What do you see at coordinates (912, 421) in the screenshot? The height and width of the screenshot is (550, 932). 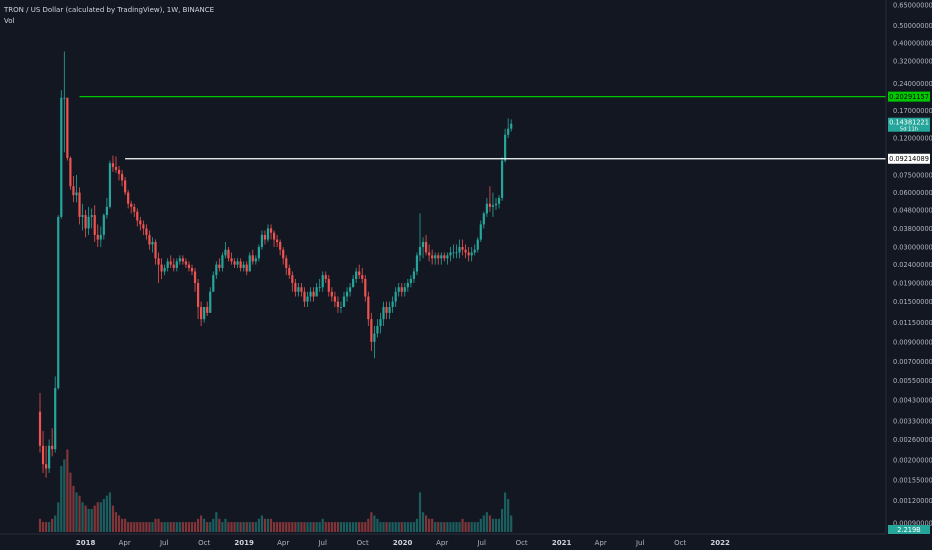 I see `price-tick-label: 0.00330000` at bounding box center [912, 421].